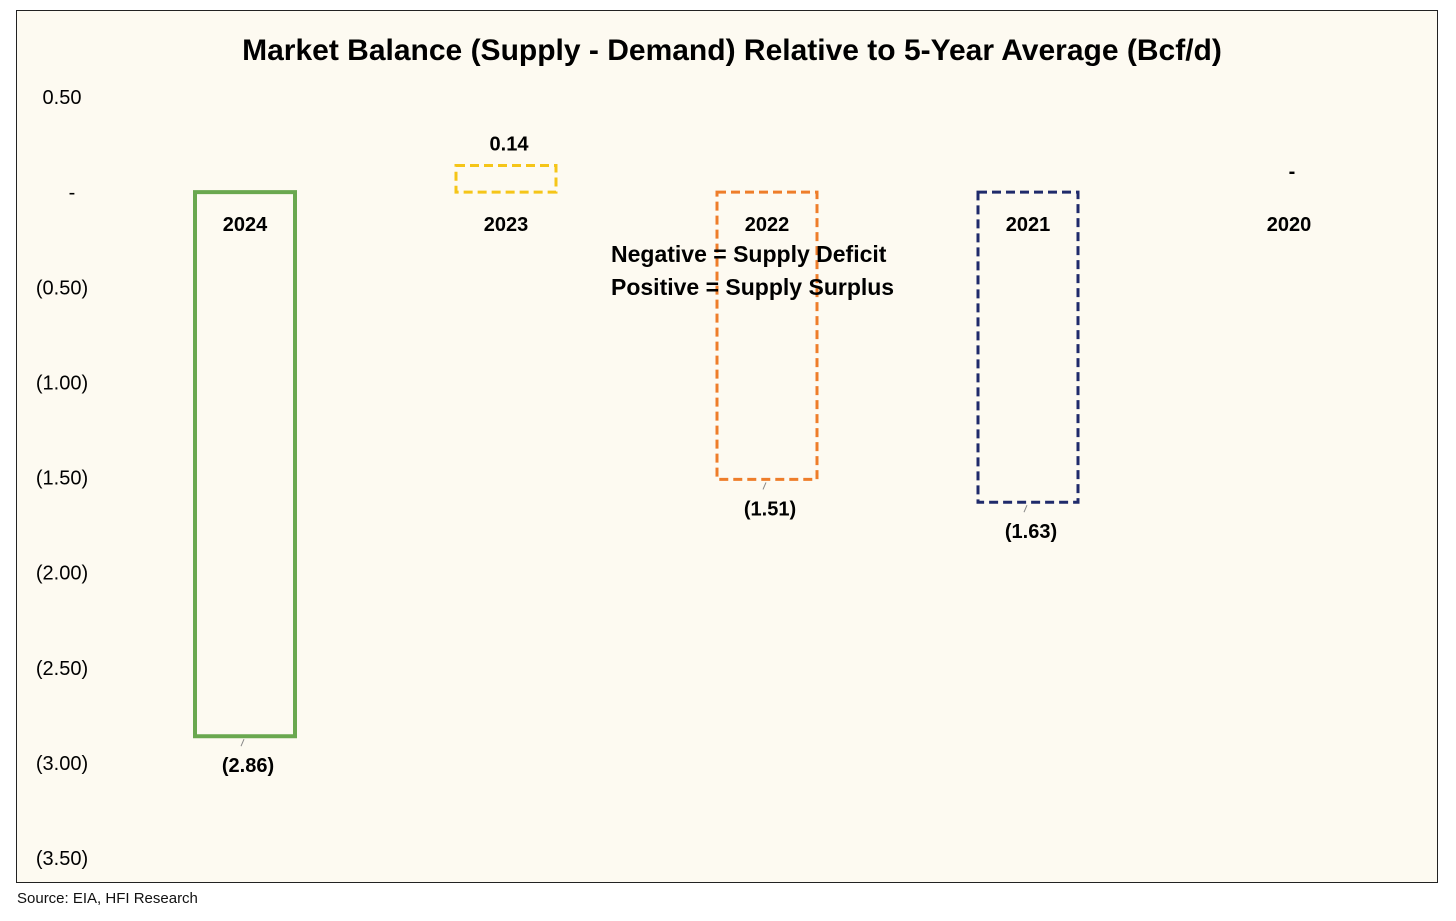 The height and width of the screenshot is (921, 1456). Describe the element at coordinates (62, 669) in the screenshot. I see `y-tick-label: (2.50)` at that location.